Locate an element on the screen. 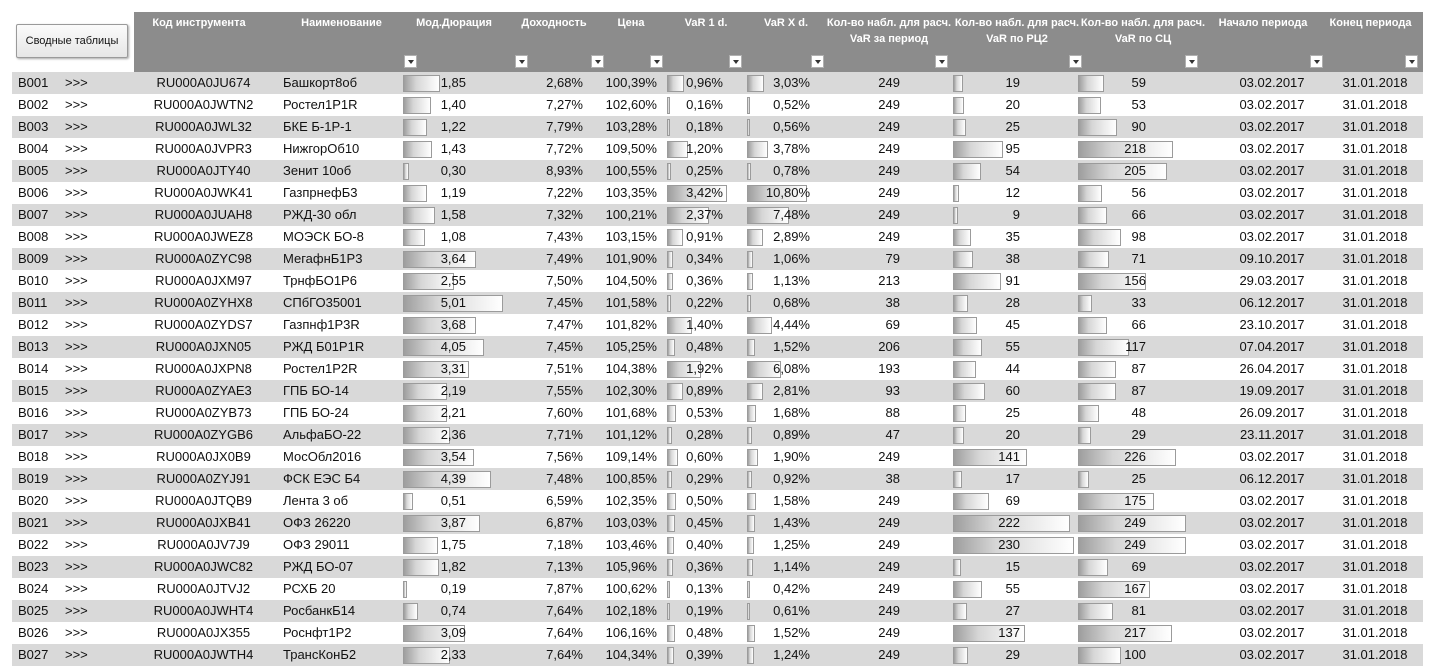 This screenshot has width=1435, height=666. var-xd-value: 3,03% is located at coordinates (791, 82).